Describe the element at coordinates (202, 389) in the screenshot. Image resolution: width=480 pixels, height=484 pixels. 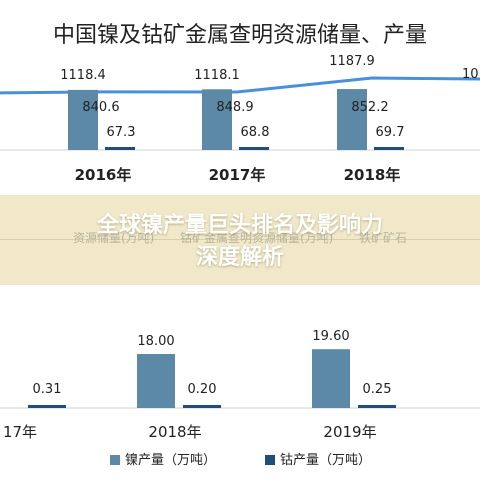
I see `label-cobalt-1: 0.20` at that location.